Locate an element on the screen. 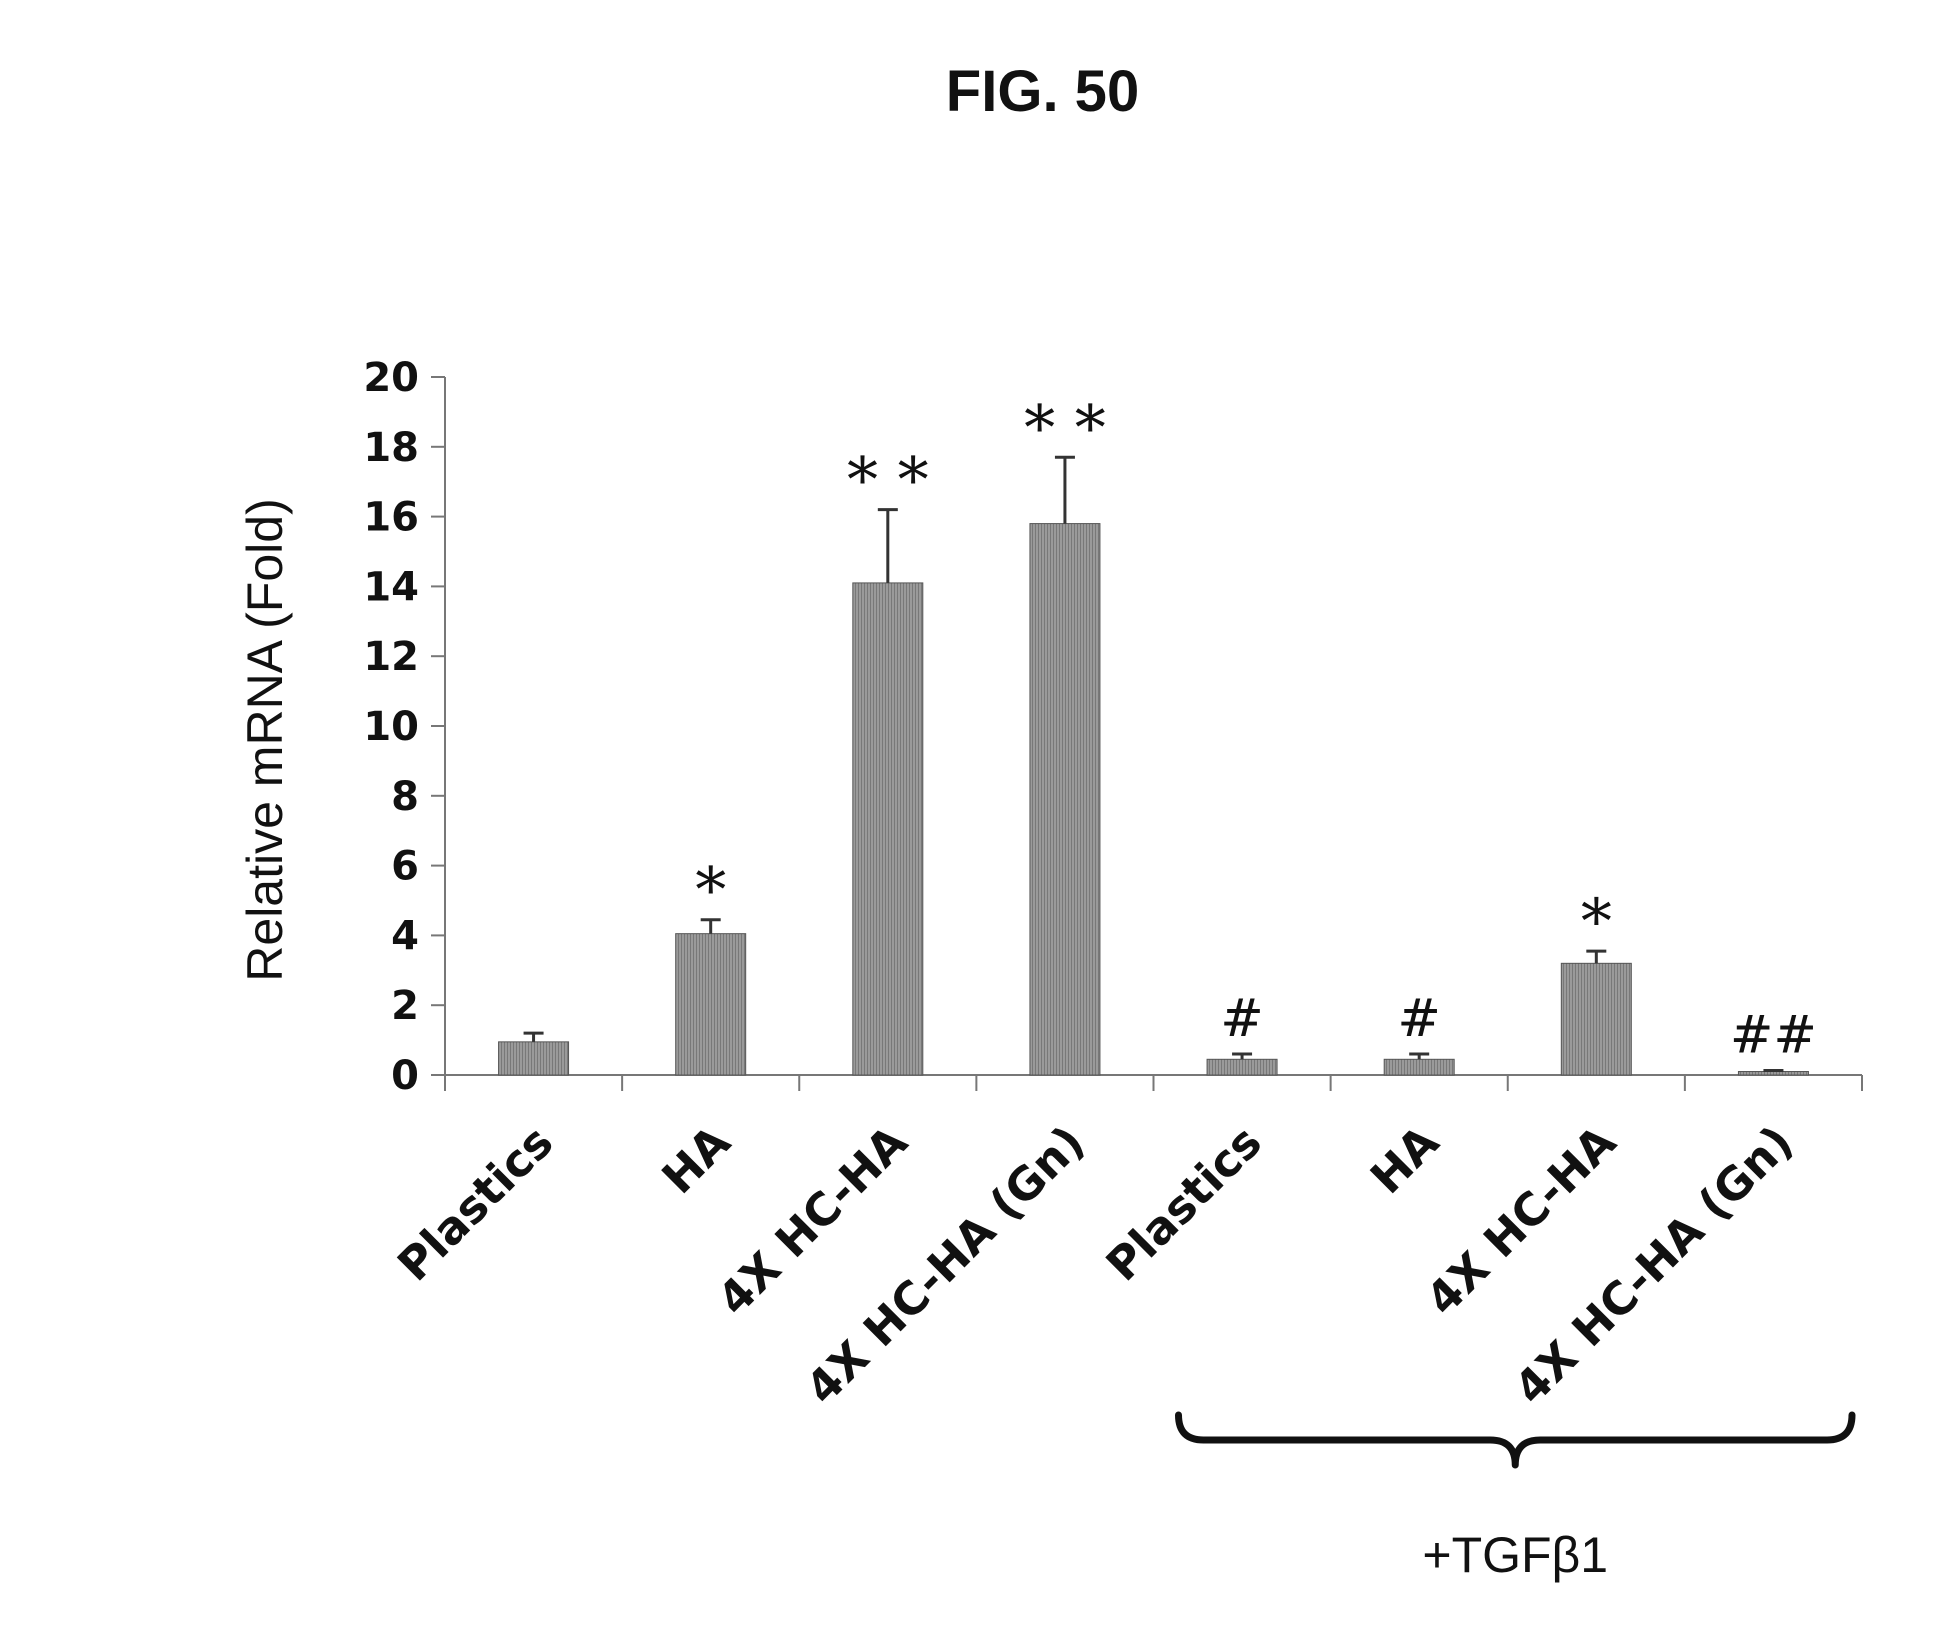 The width and height of the screenshot is (1959, 1631). y-tick-label: 20 is located at coordinates (391, 378).